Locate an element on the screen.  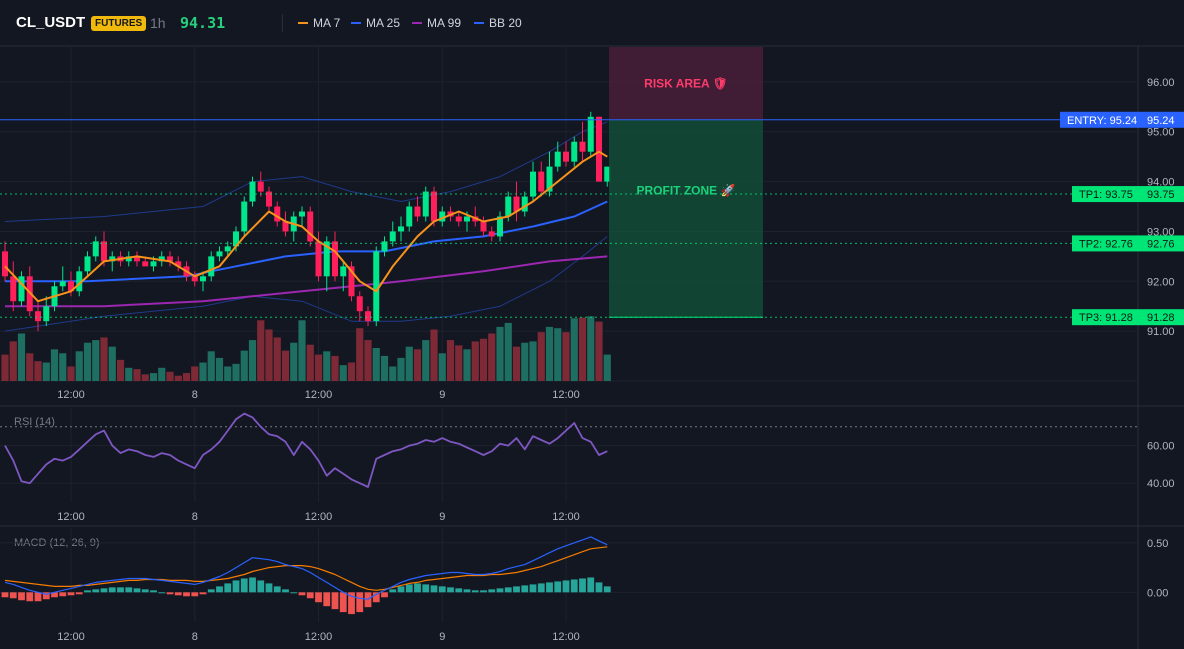
macd-signal-line is located at coordinates (306, 568).